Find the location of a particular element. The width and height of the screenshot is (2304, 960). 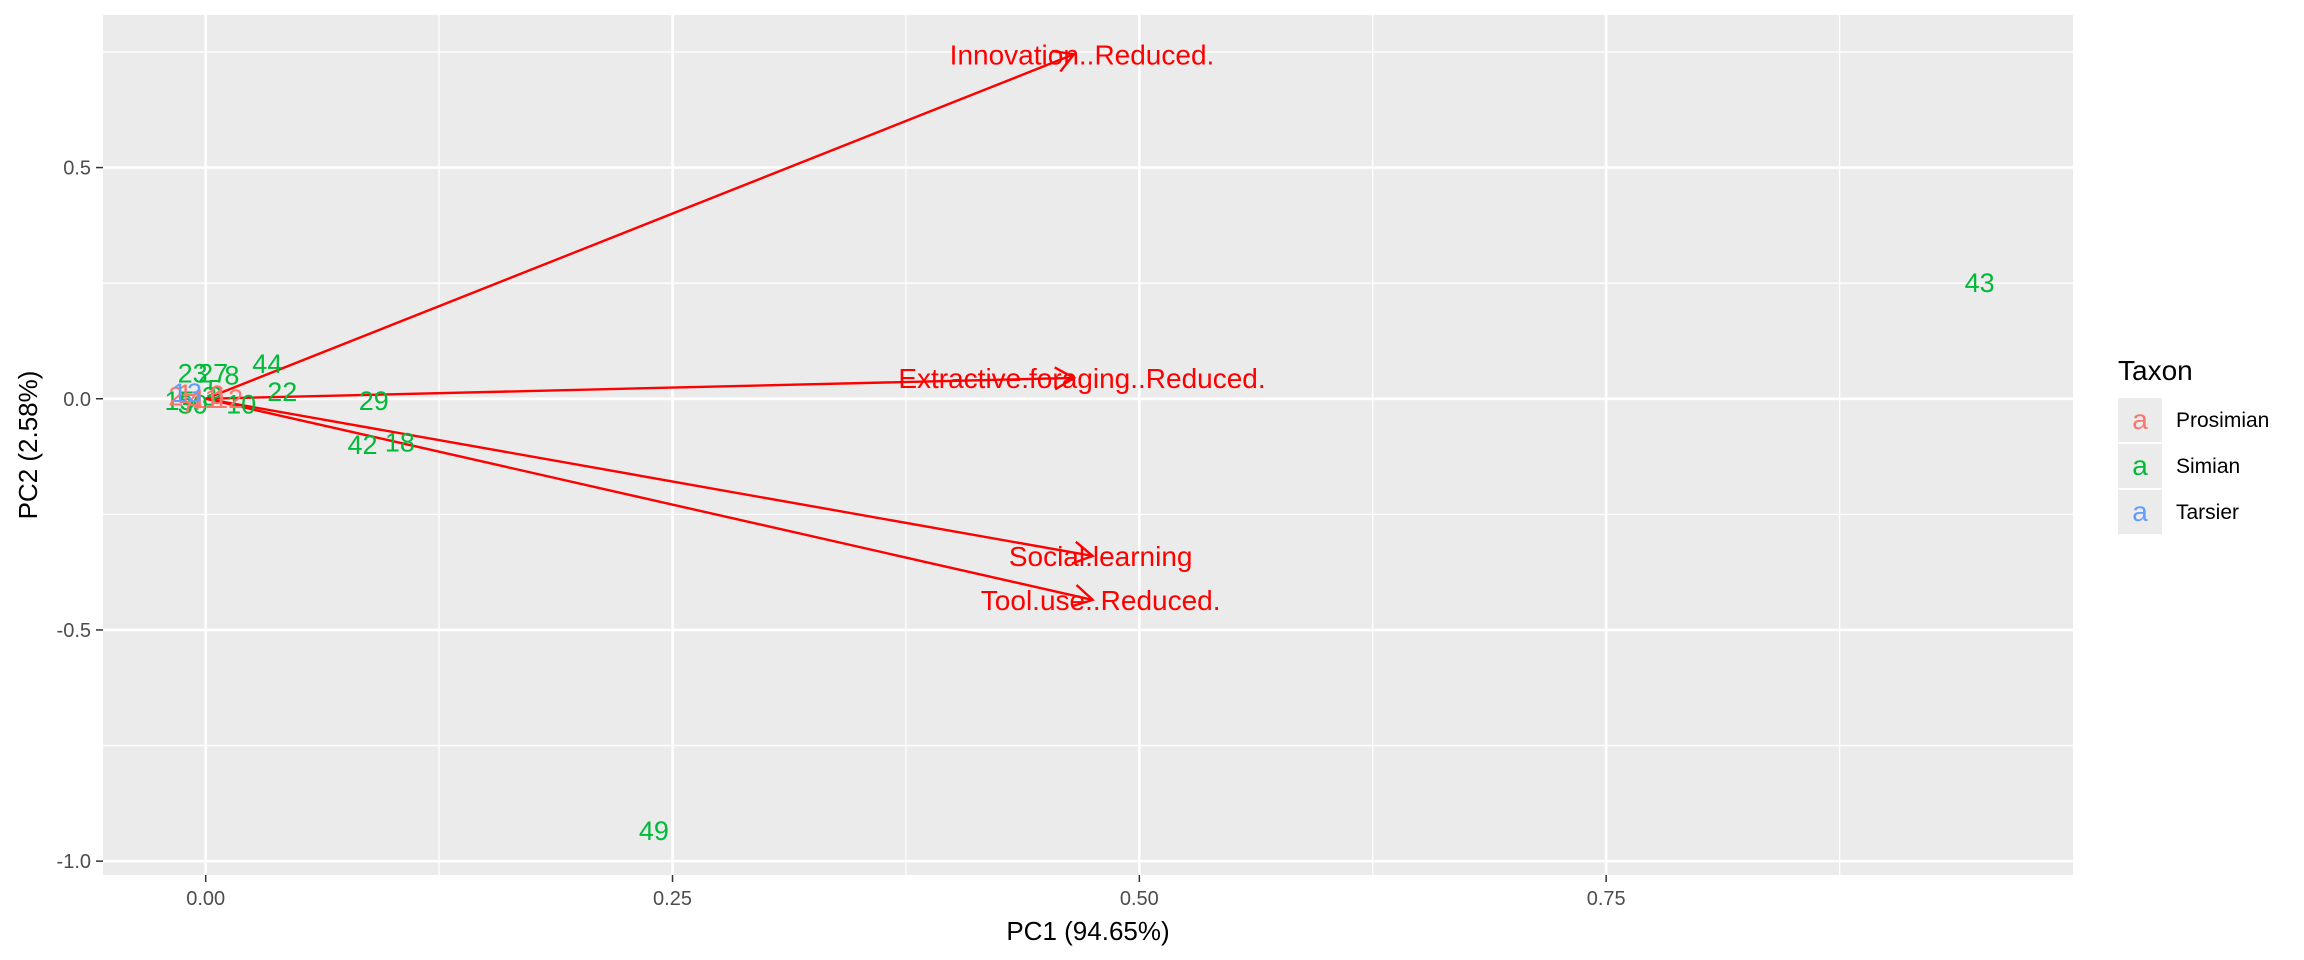

sample-point-label: 15 is located at coordinates (180, 401).